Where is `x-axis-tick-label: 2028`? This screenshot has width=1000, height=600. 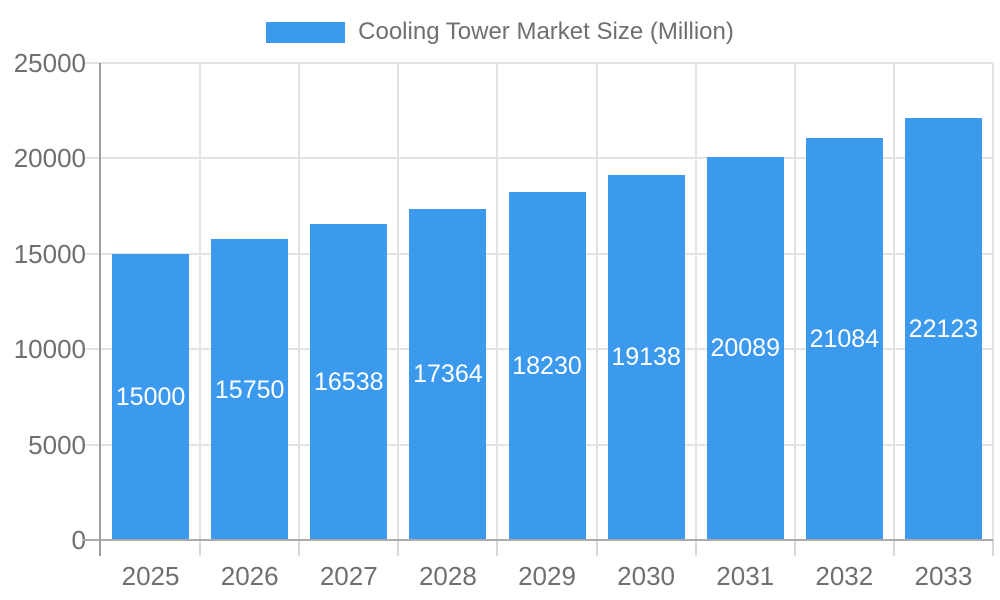 x-axis-tick-label: 2028 is located at coordinates (447, 576).